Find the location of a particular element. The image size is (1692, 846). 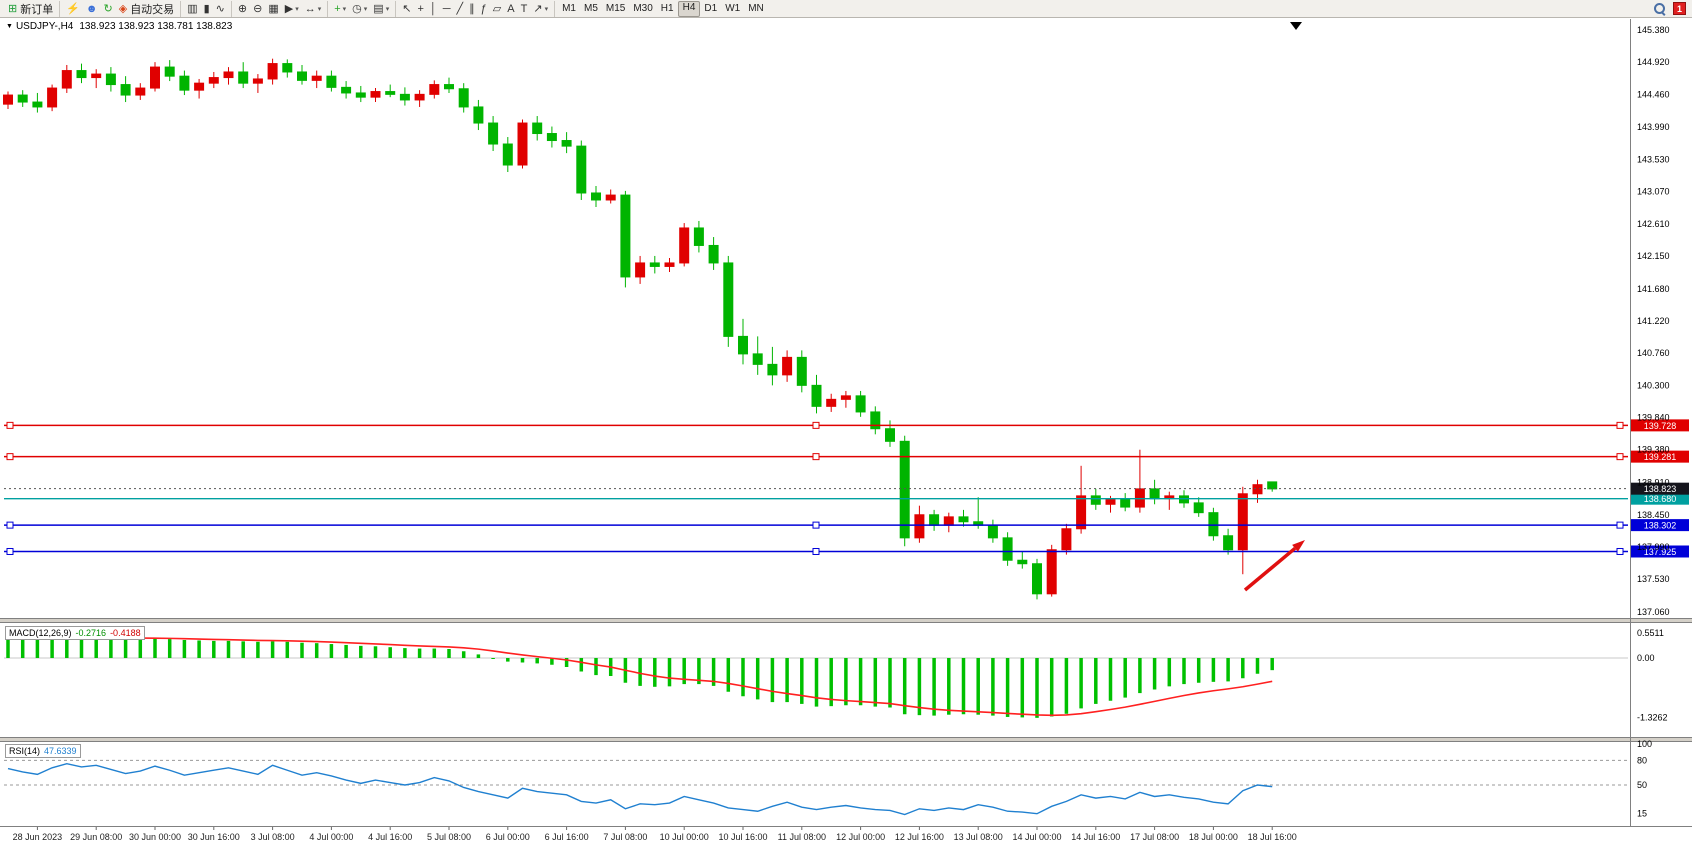

timeframe-h4: H4 is located at coordinates (689, 8).